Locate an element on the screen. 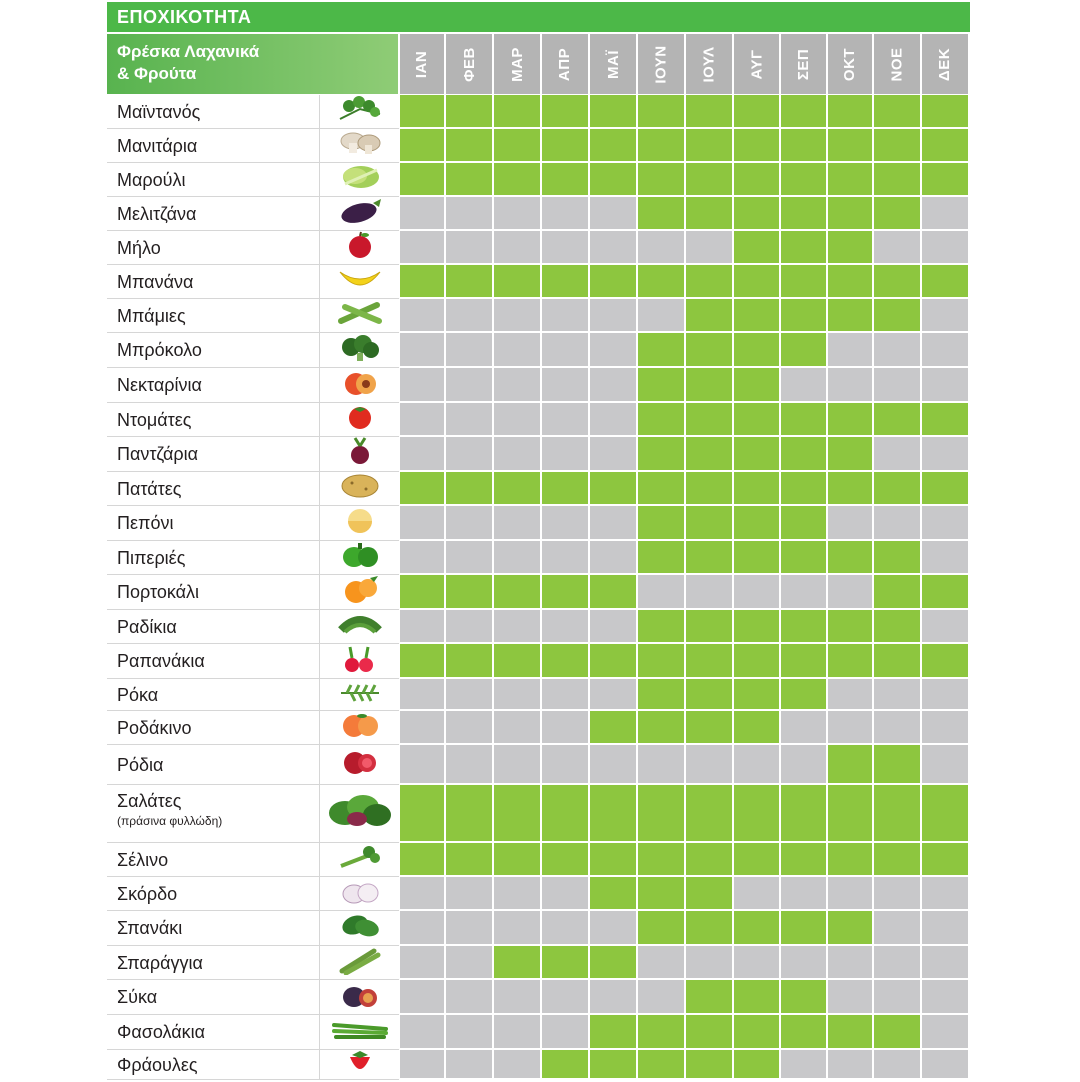  produce-name-cell: Πατάτες is located at coordinates (213, 489).